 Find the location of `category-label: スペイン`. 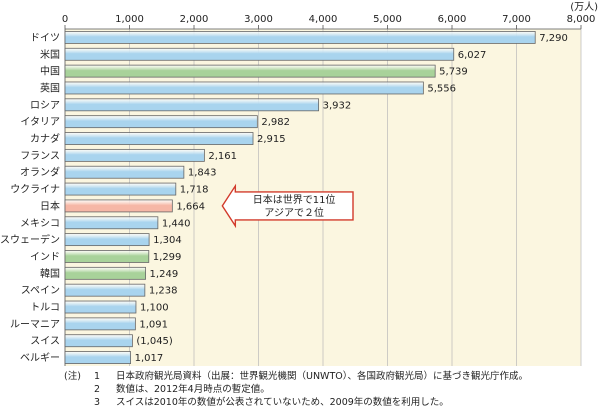

category-label: スペイン is located at coordinates (40, 291).